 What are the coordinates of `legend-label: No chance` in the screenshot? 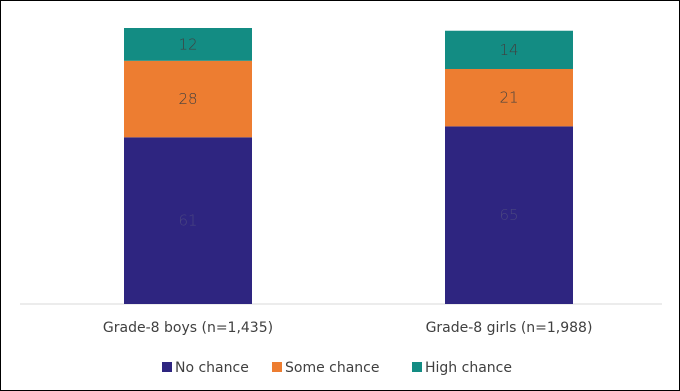 It's located at (212, 368).